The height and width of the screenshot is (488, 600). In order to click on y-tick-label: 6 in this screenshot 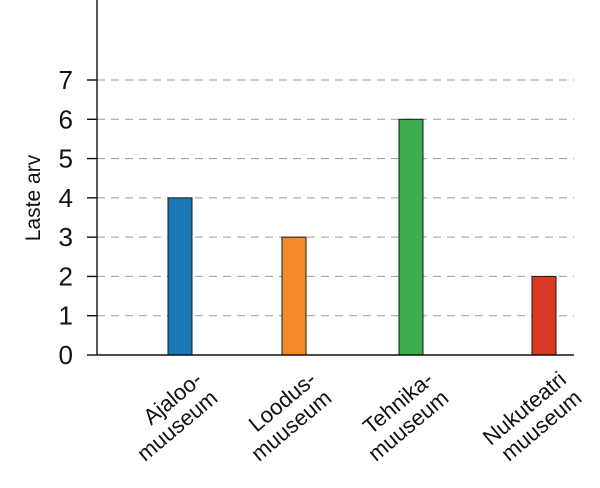, I will do `click(66, 119)`.